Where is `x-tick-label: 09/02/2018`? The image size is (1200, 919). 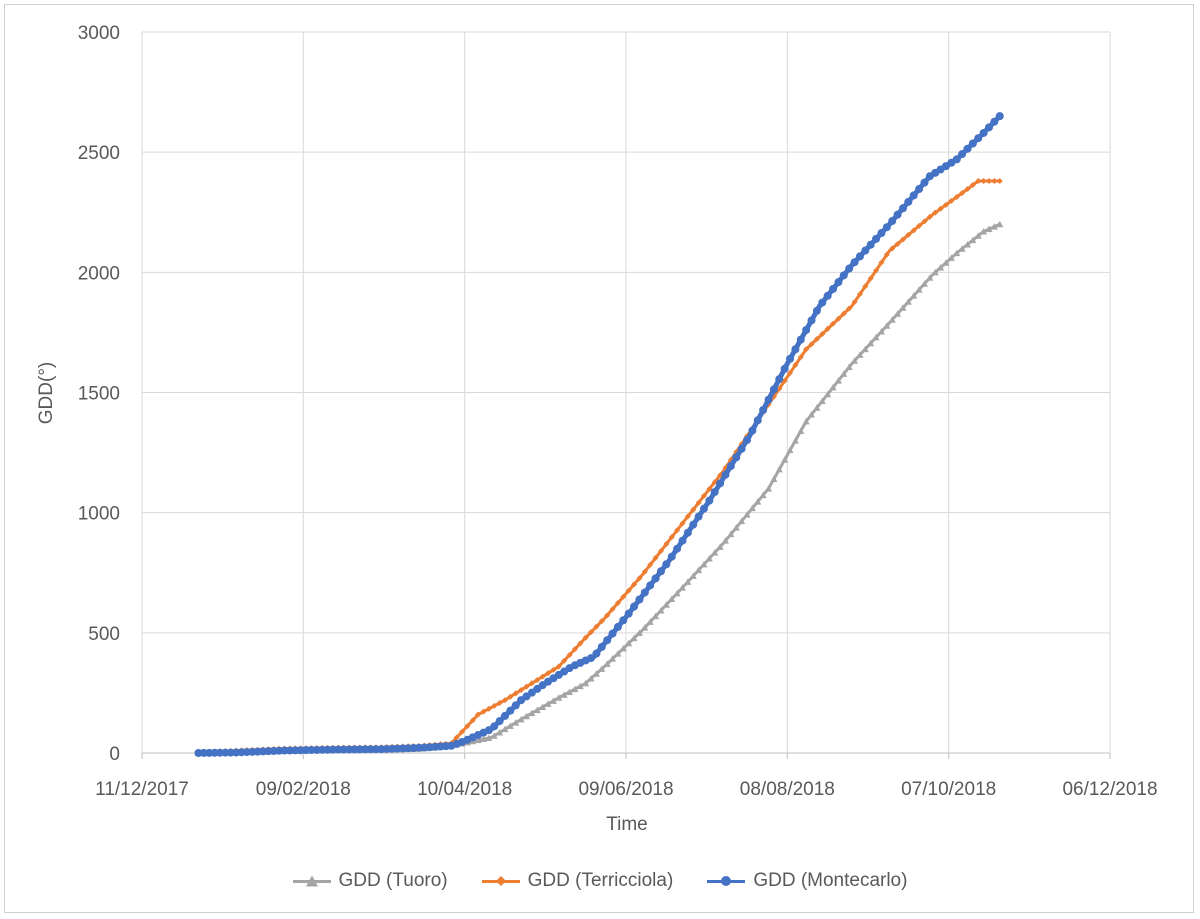
x-tick-label: 09/02/2018 is located at coordinates (303, 789).